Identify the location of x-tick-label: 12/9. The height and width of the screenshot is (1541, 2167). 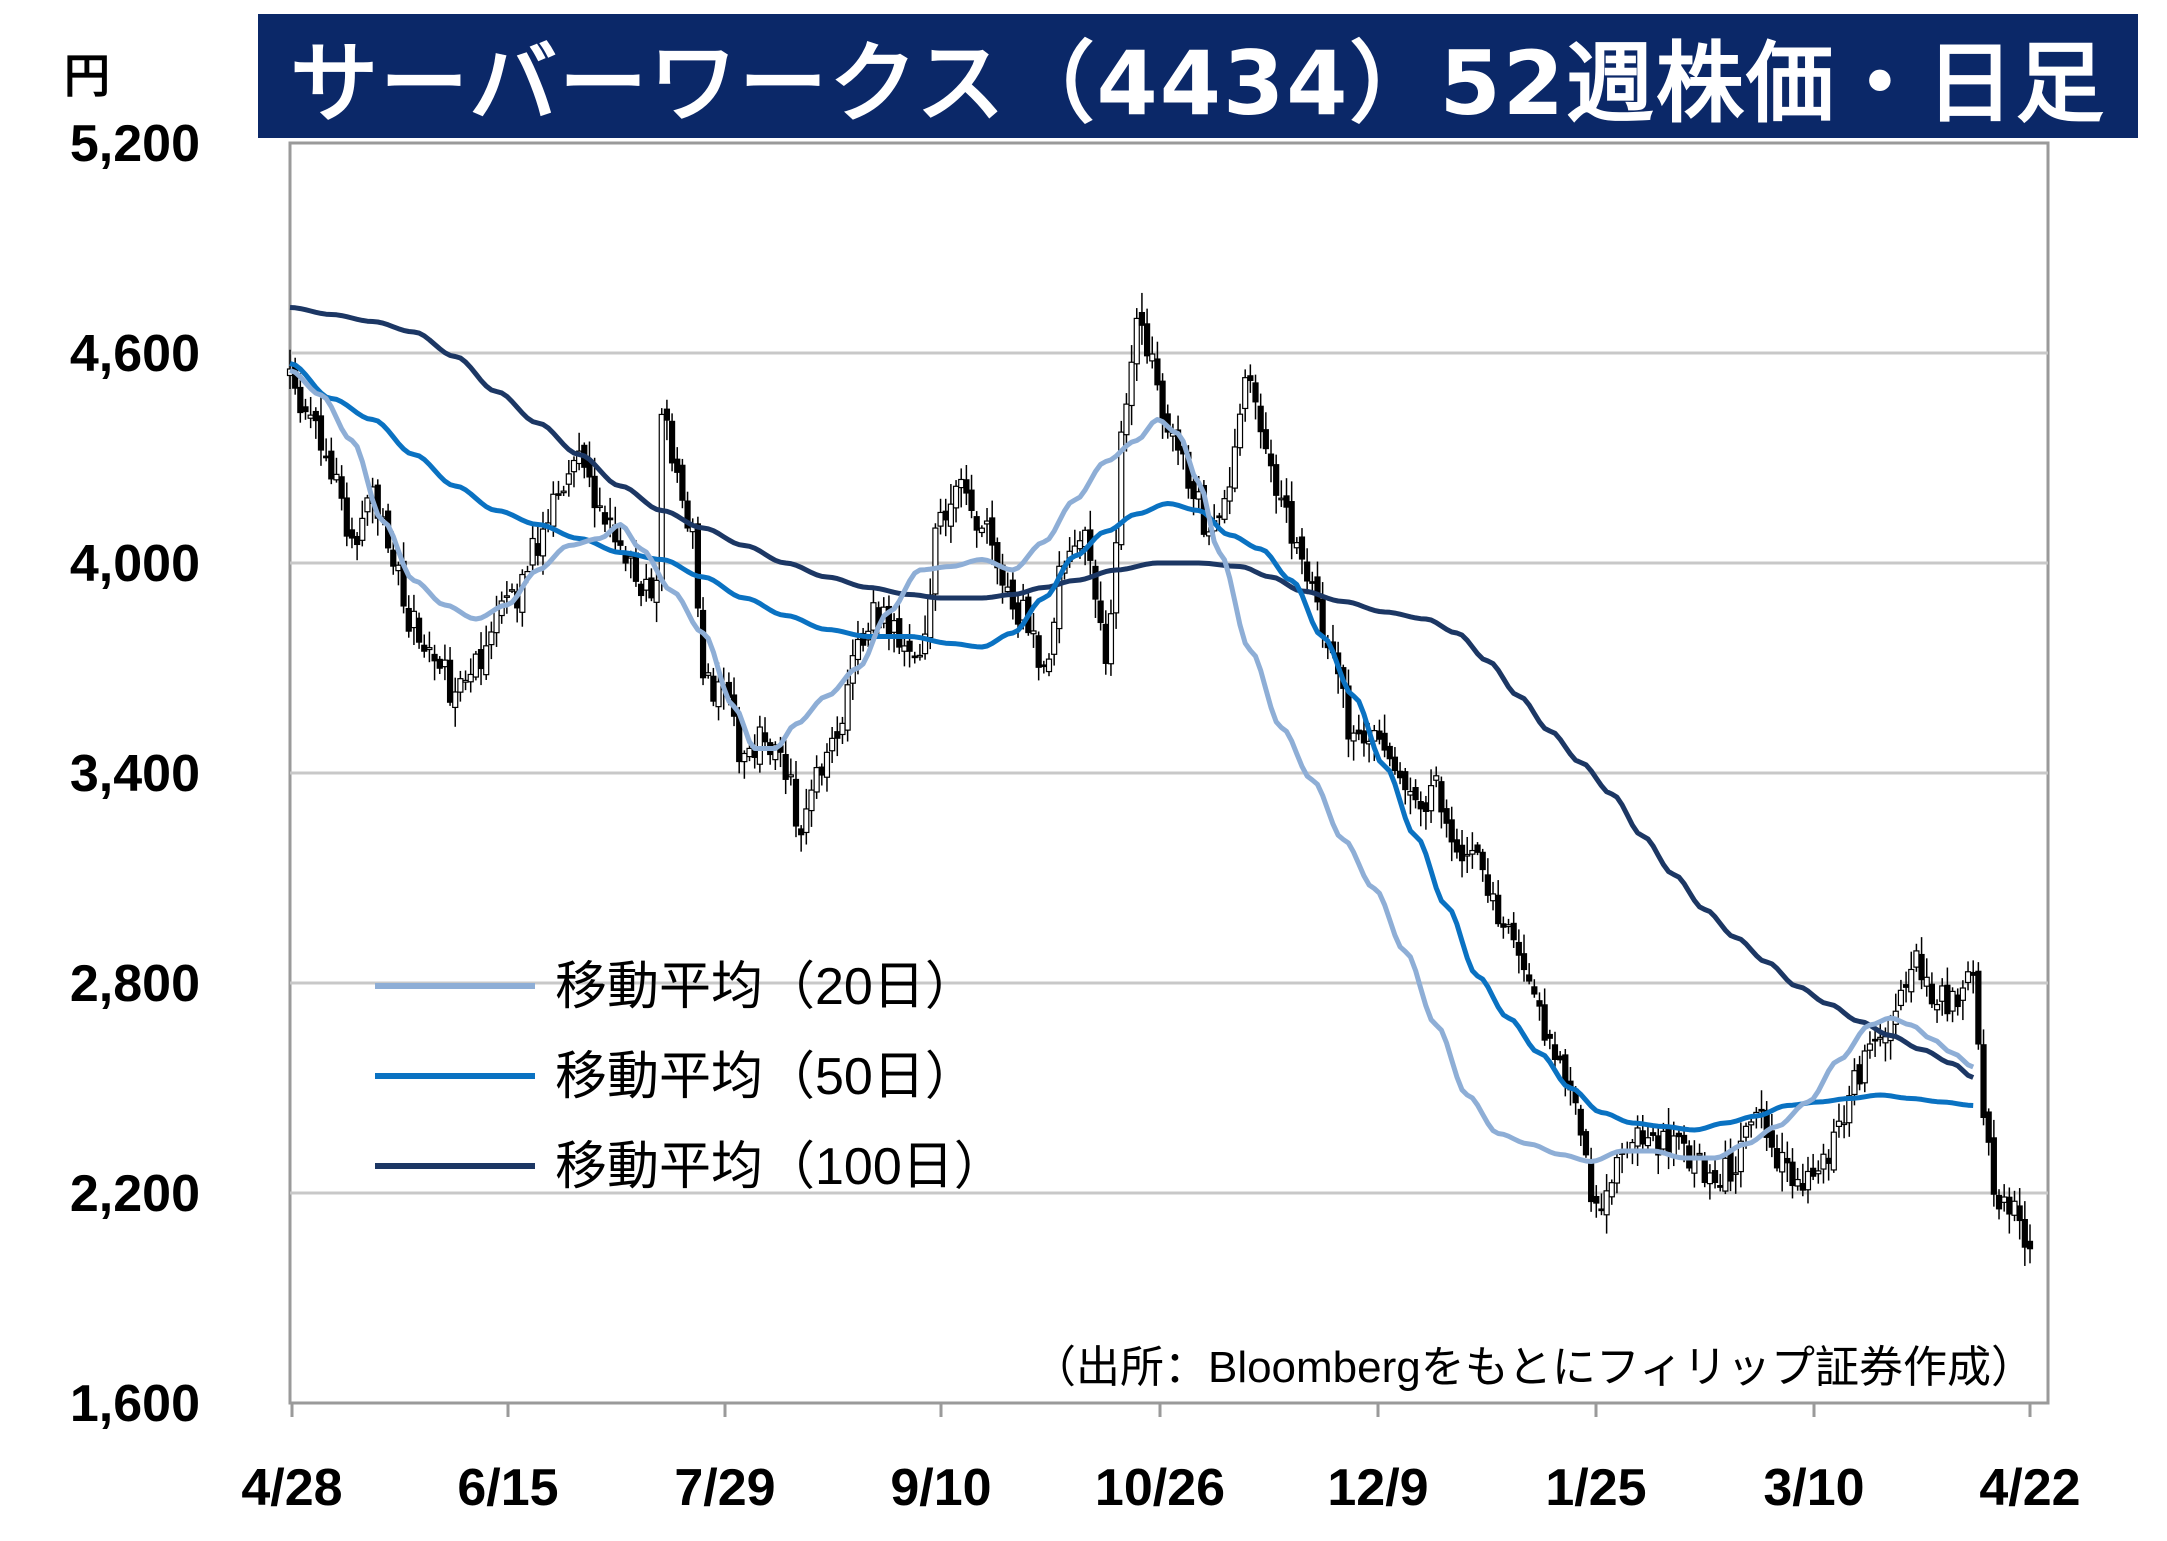
(1377, 1488).